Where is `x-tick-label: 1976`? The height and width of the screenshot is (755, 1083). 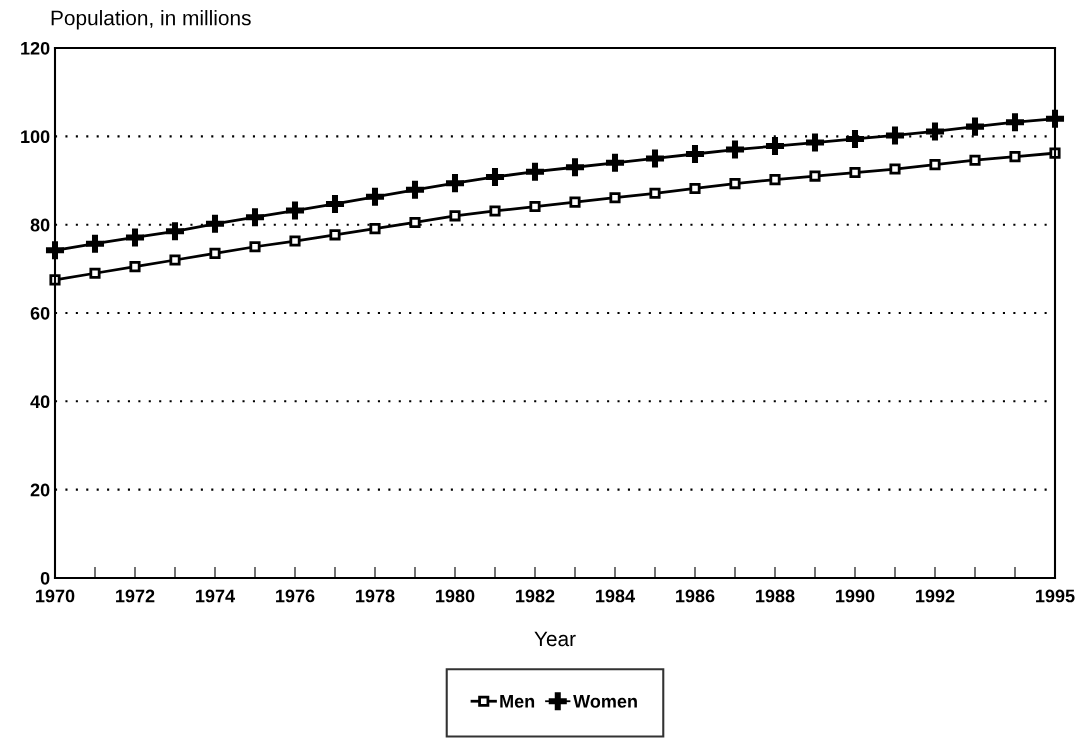 x-tick-label: 1976 is located at coordinates (295, 596).